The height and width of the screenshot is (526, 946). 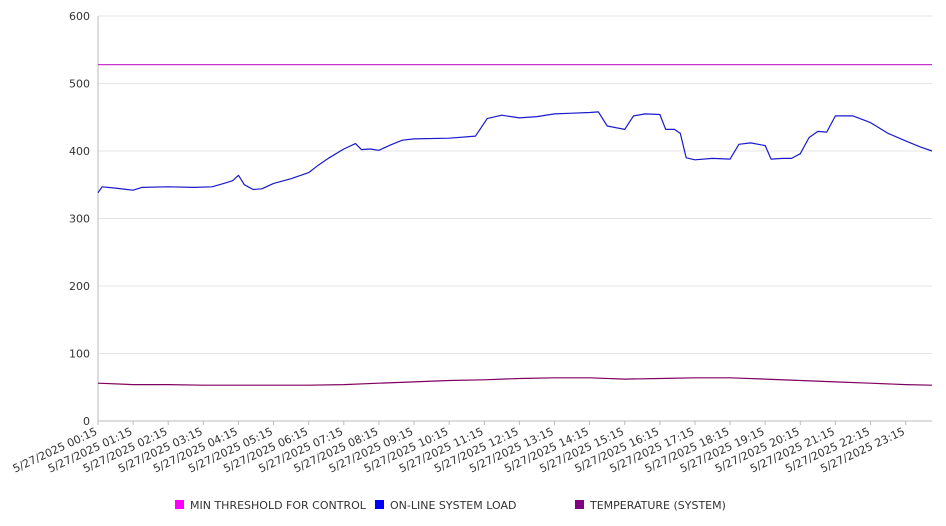 I want to click on legend-label: TEMPERATURE (SYSTEM), so click(x=657, y=505).